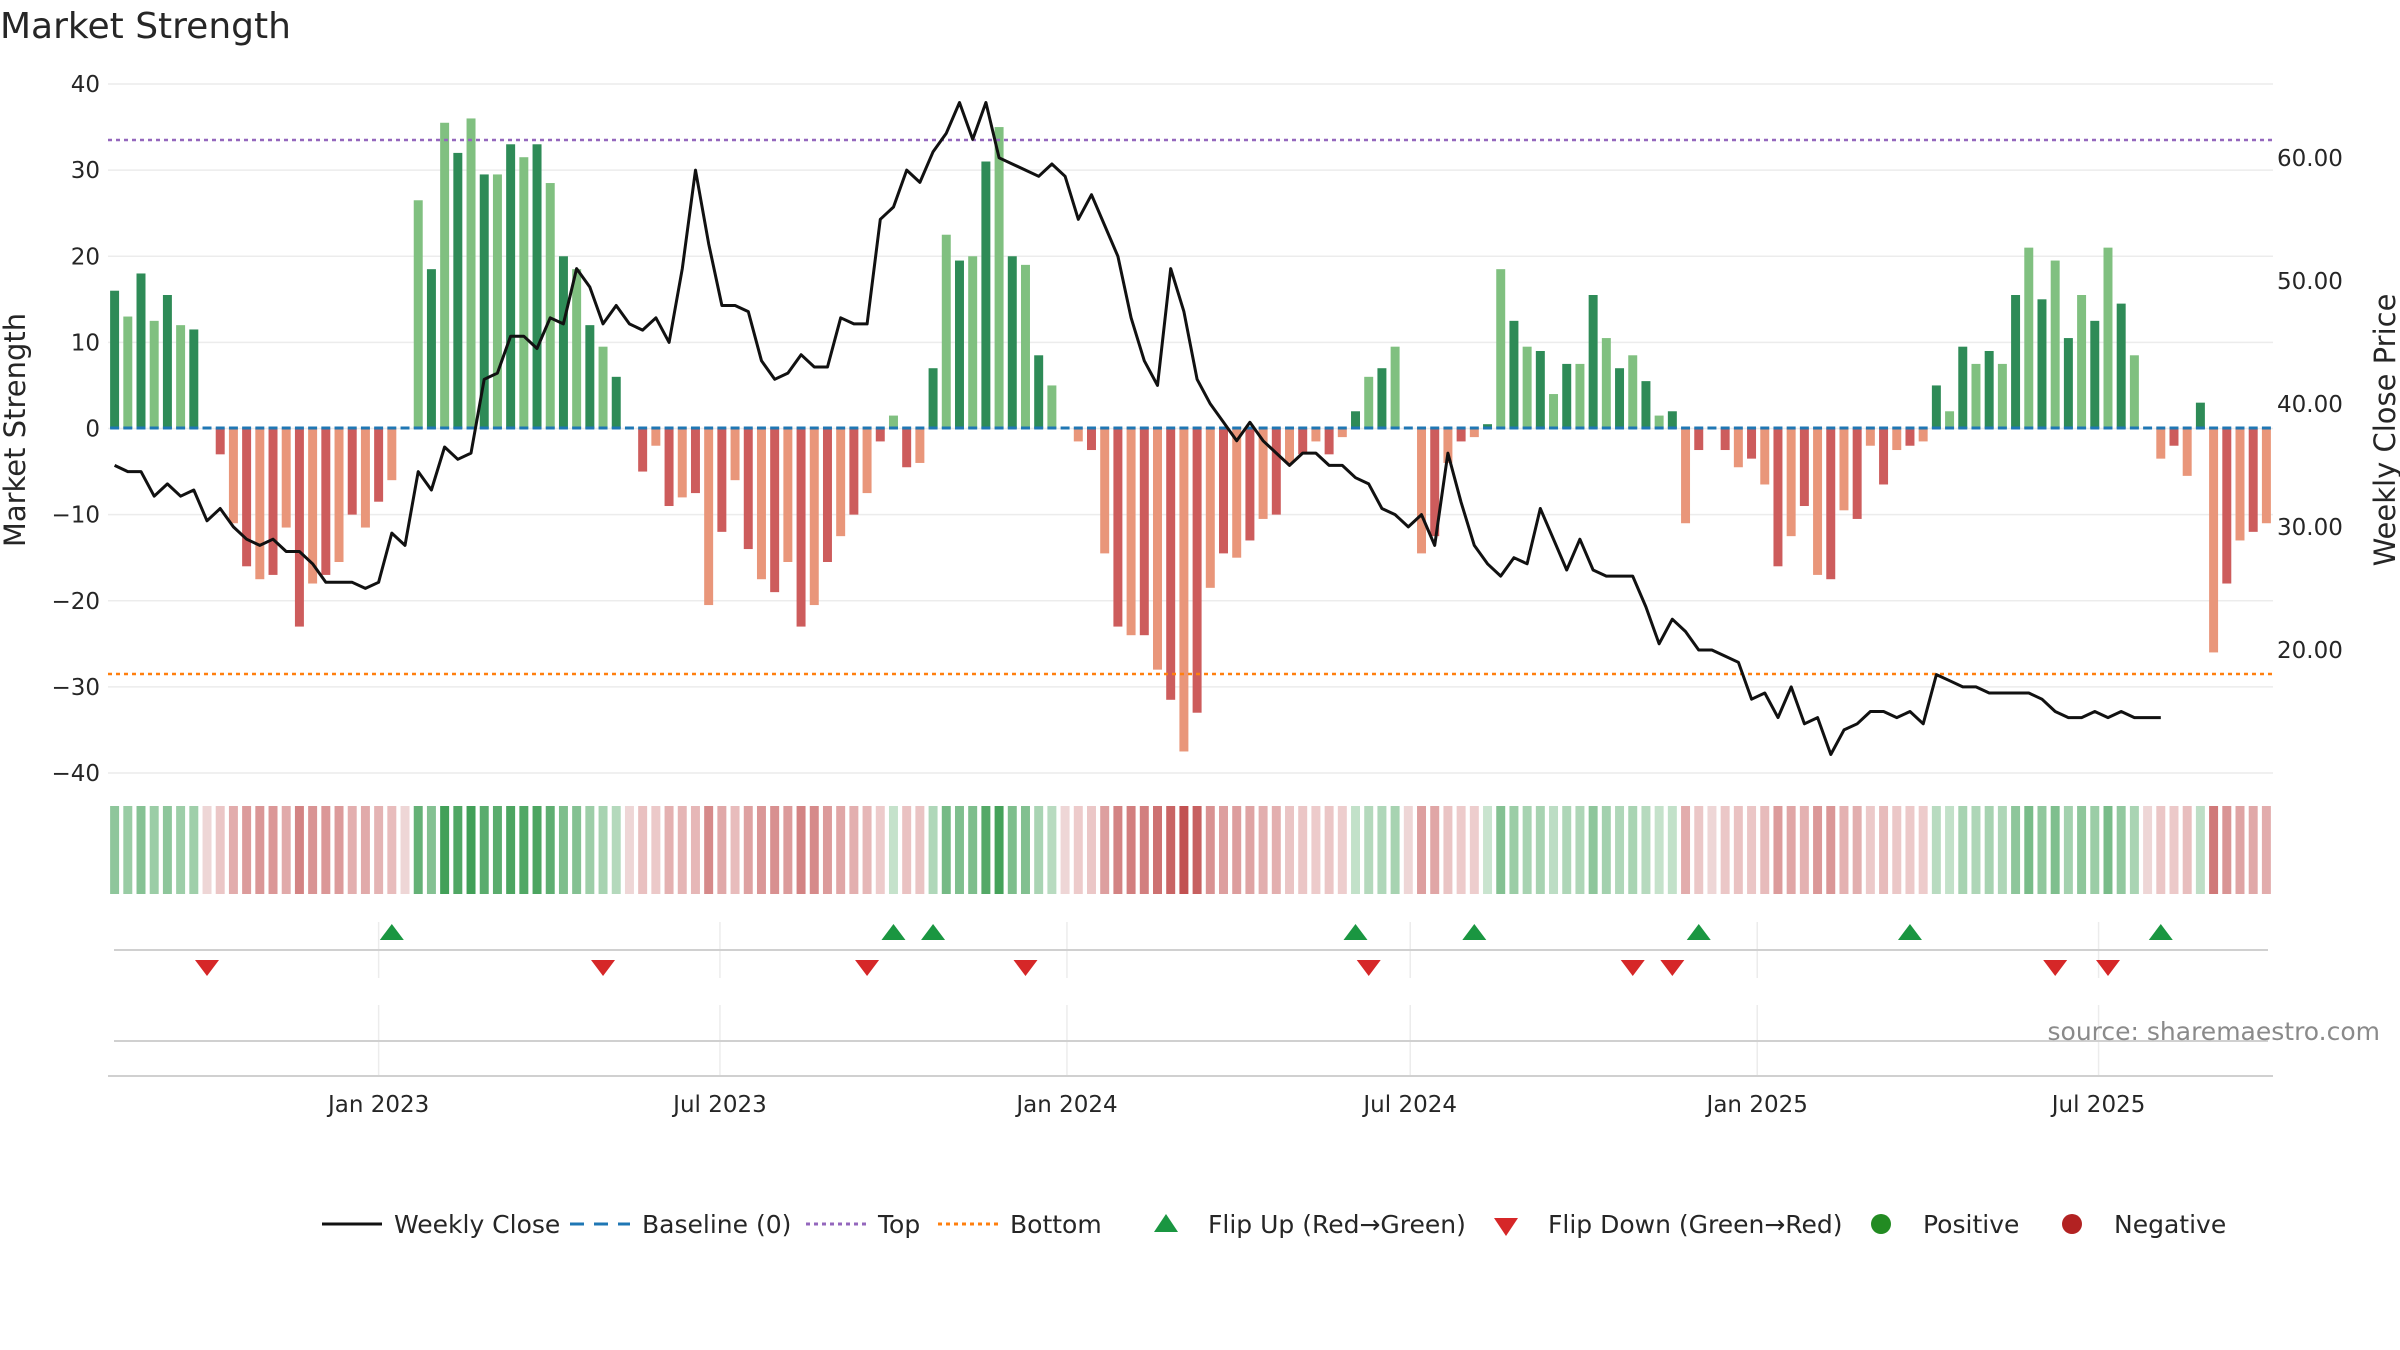 This screenshot has height=1350, width=2400. Describe the element at coordinates (1695, 1224) in the screenshot. I see `legend-label: Flip Down (Green→Red)` at that location.